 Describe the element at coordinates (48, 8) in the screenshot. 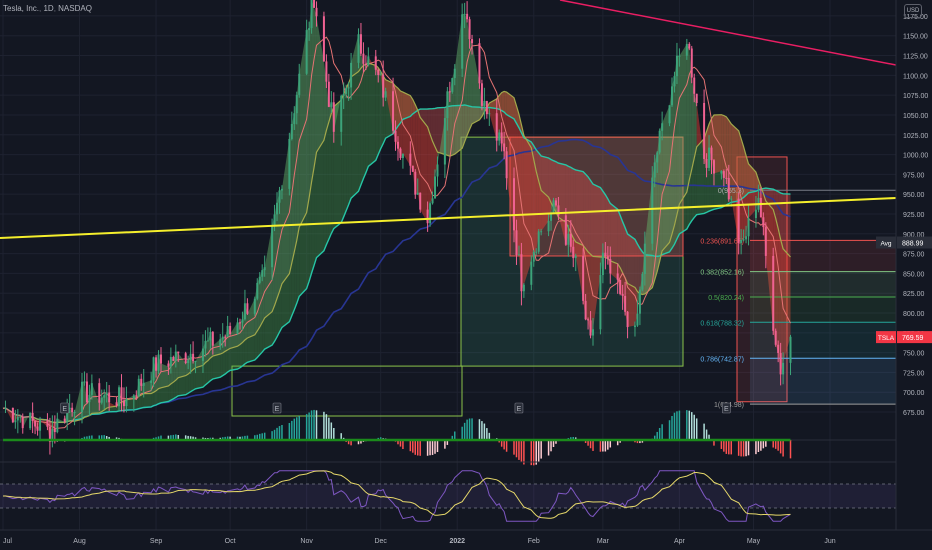

I see `interval-label: 1D` at that location.